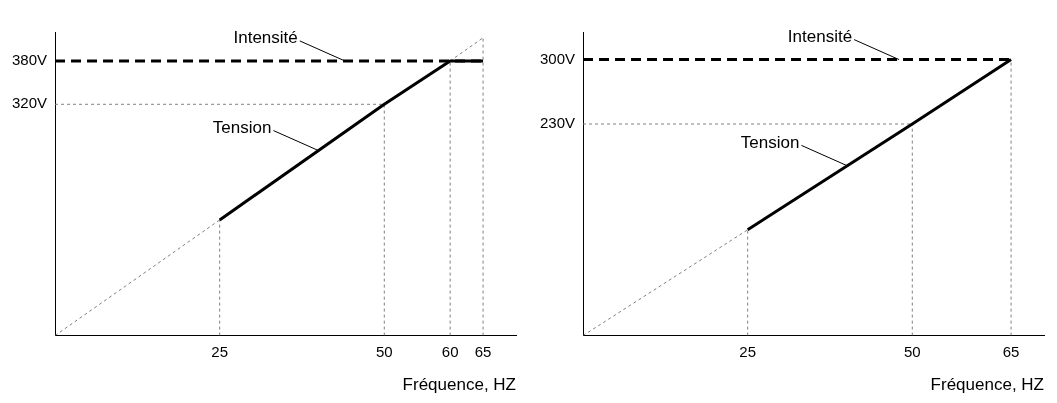  Describe the element at coordinates (29, 103) in the screenshot. I see `y-tick-label: 320V` at that location.